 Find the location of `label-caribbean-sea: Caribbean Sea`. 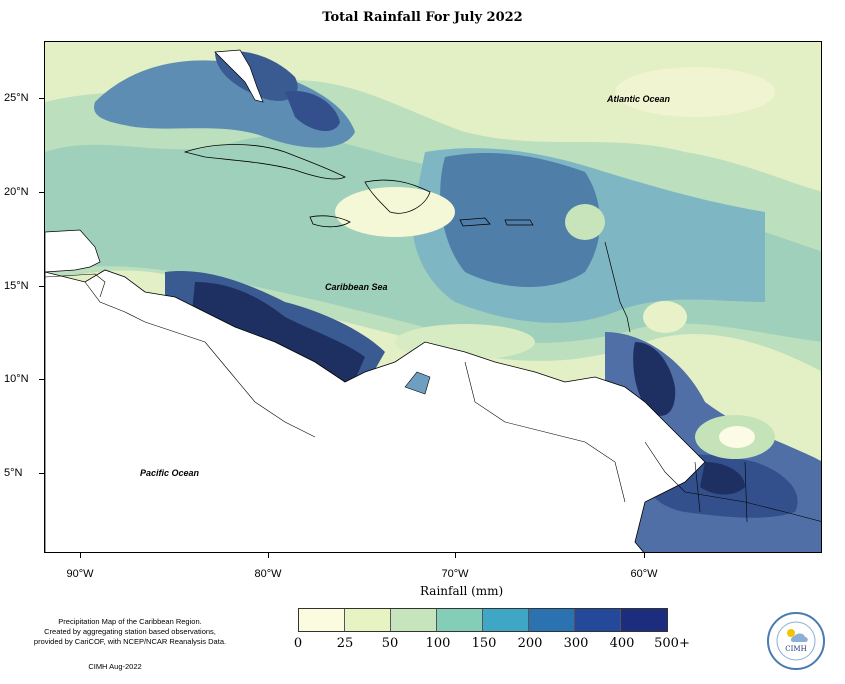

label-caribbean-sea: Caribbean Sea is located at coordinates (356, 287).